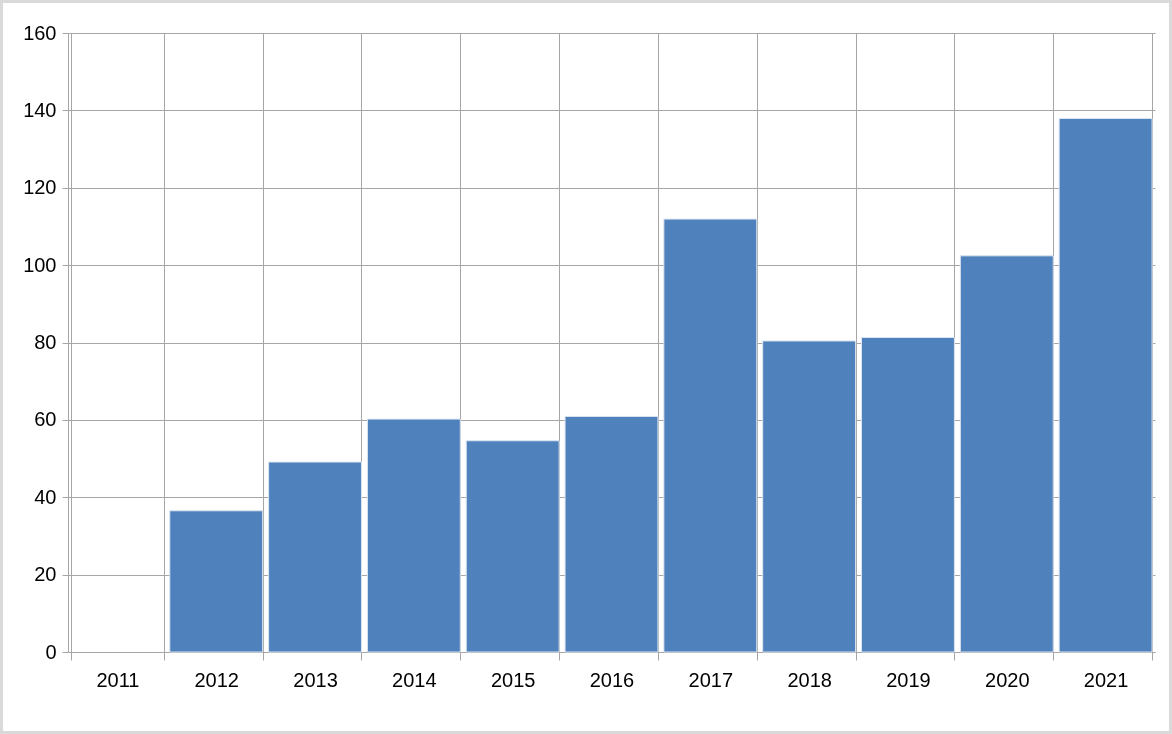 The height and width of the screenshot is (734, 1172). I want to click on y-tick-label: 160, so click(40, 32).